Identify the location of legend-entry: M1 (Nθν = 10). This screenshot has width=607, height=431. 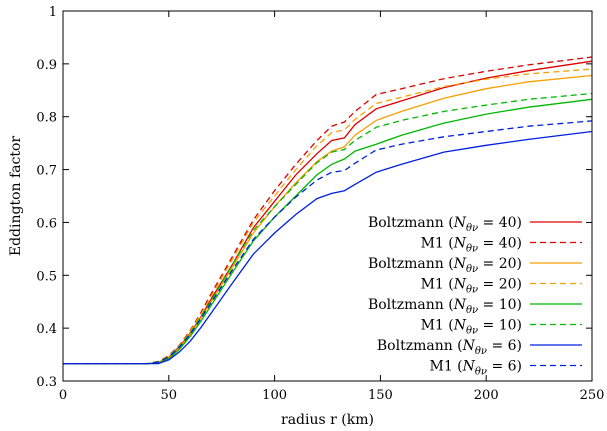
(501, 327).